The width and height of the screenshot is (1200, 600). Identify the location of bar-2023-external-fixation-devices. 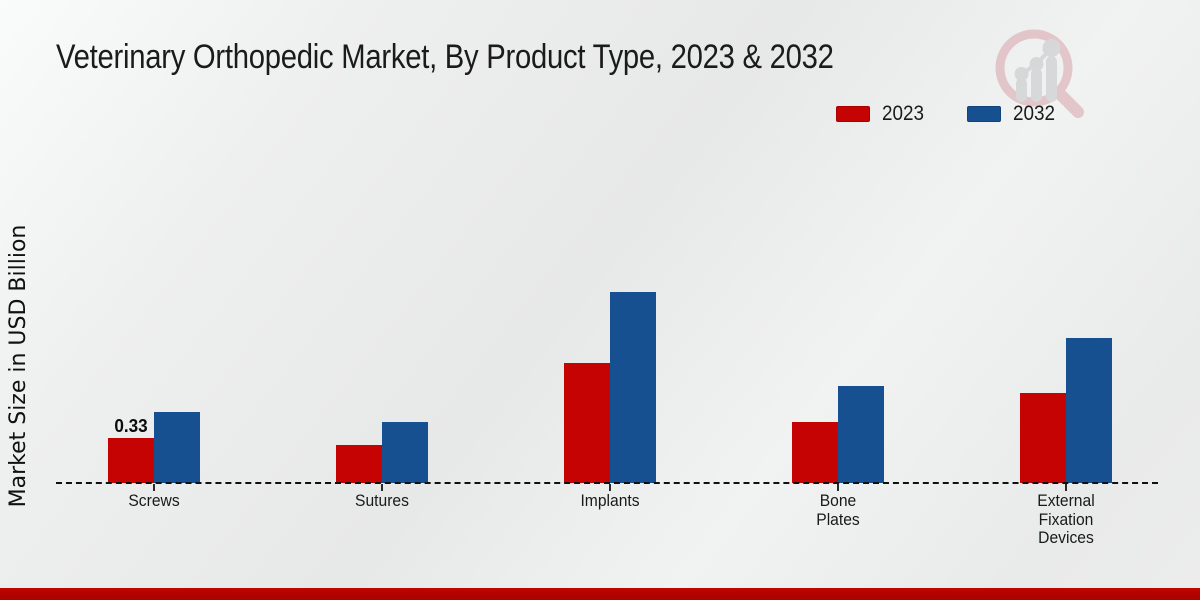
(1043, 438).